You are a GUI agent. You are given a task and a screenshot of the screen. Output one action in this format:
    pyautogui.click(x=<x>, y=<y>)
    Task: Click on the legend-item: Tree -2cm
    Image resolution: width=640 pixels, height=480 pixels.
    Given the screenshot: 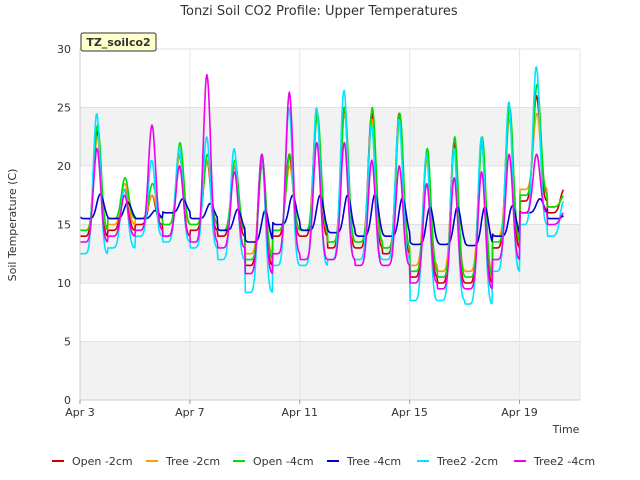 What is the action you would take?
    pyautogui.click(x=183, y=461)
    